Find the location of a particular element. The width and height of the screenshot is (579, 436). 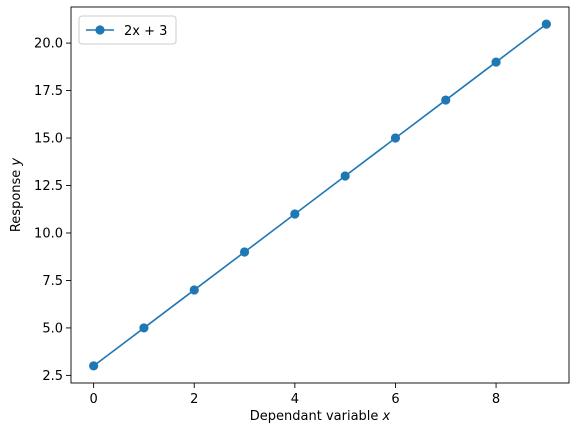

y-axis-label-text: Response is located at coordinates (16, 199).